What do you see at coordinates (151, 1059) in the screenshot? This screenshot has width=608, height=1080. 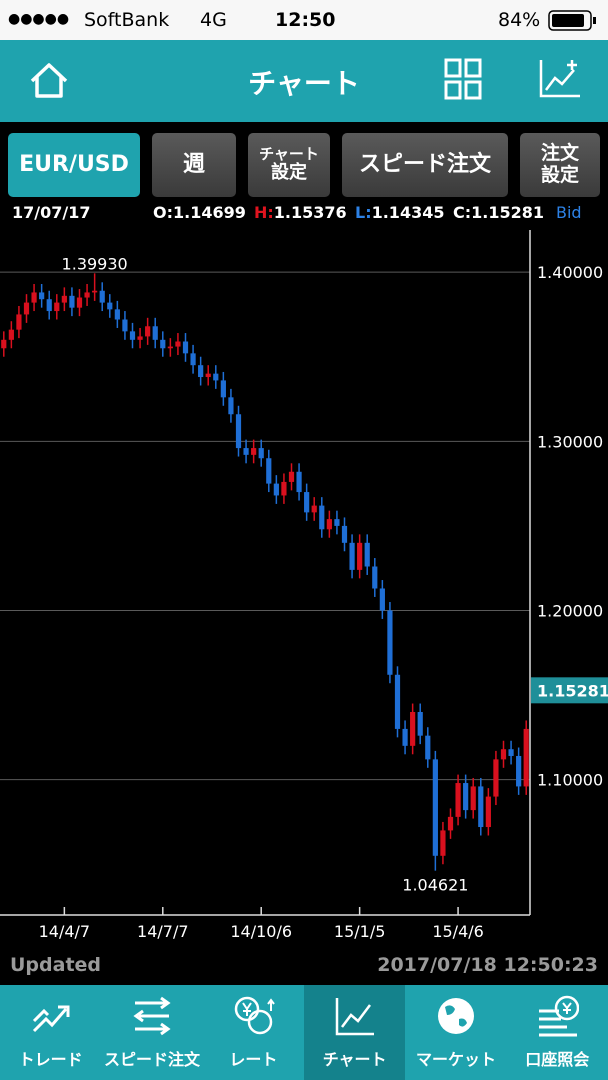 I see `tab-label: スピード注文` at bounding box center [151, 1059].